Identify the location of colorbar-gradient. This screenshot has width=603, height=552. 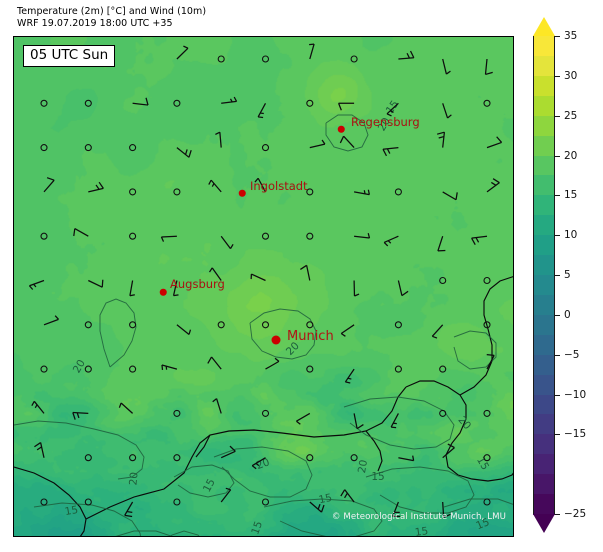
(544, 275).